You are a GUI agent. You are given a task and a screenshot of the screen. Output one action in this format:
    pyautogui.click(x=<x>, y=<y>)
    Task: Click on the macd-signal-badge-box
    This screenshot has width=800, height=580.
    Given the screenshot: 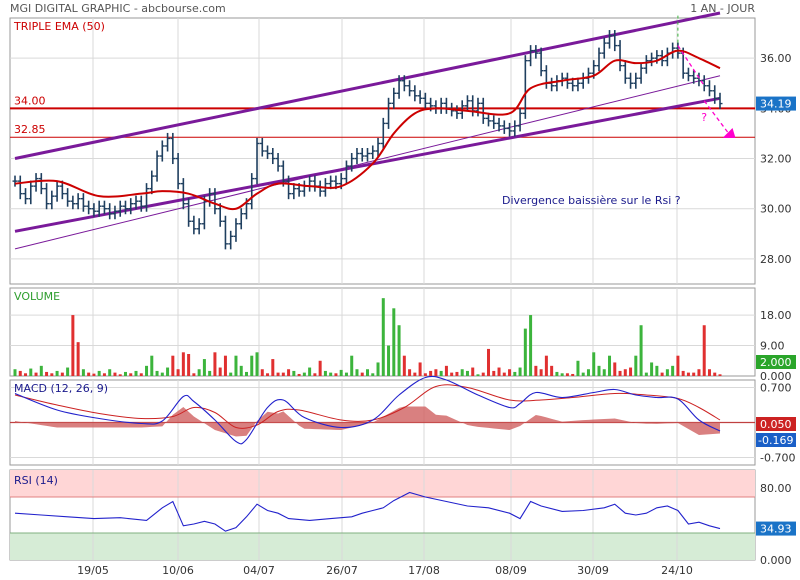 What is the action you would take?
    pyautogui.click(x=776, y=440)
    